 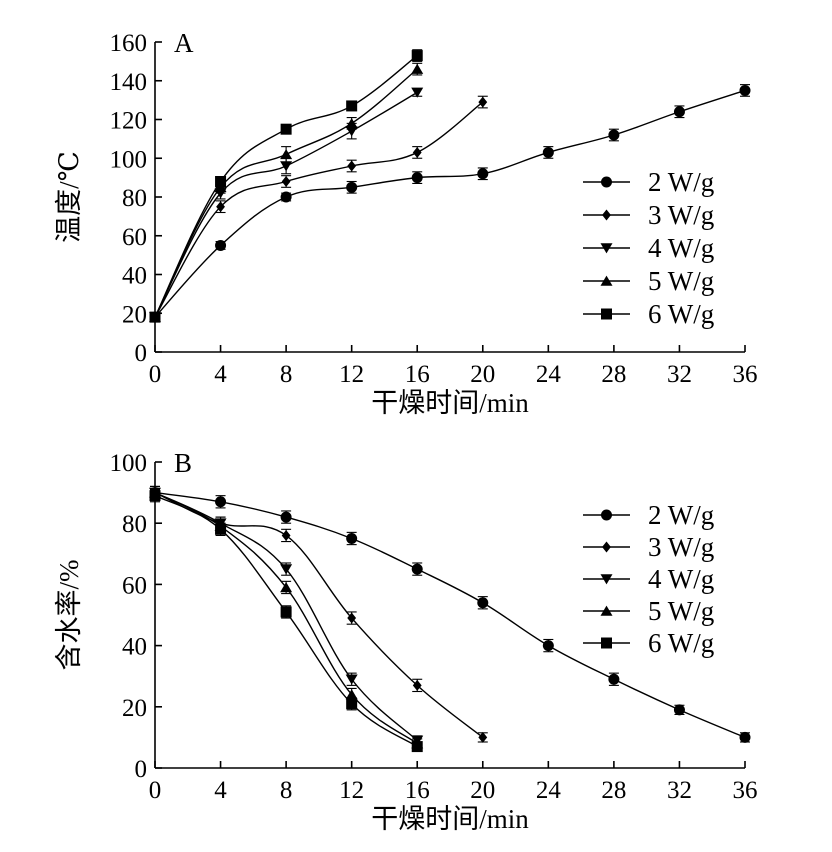 What do you see at coordinates (141, 769) in the screenshot?
I see `y-tick-label: 0` at bounding box center [141, 769].